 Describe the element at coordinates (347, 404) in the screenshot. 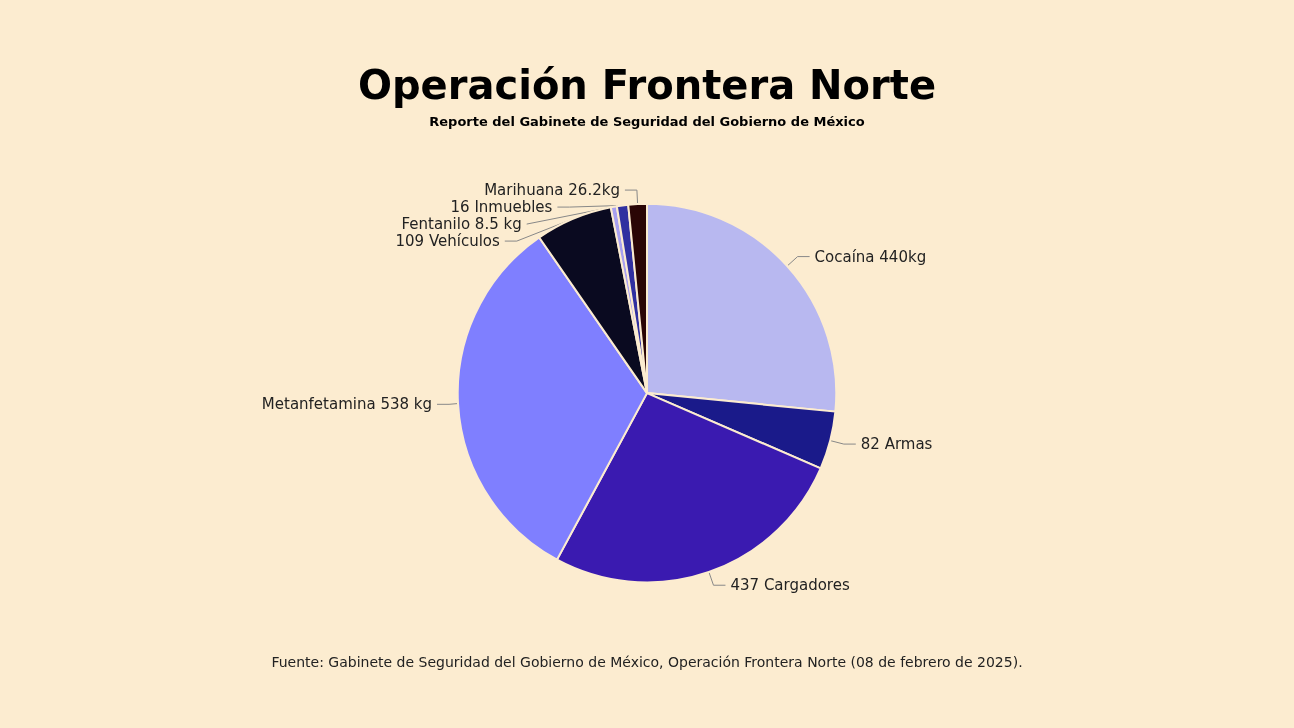

I see `slice-label: Metanfetamina 538 kg` at that location.